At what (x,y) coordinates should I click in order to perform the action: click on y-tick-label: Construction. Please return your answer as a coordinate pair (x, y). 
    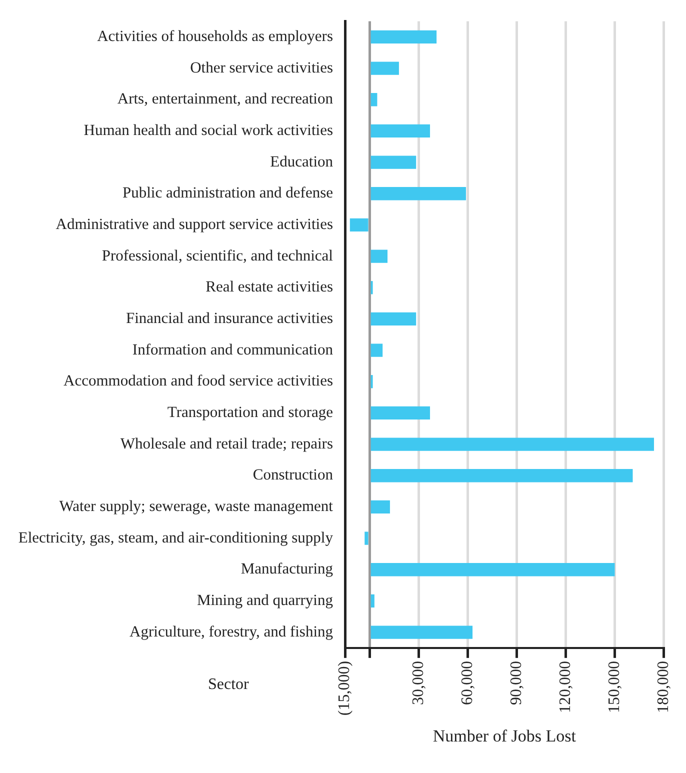
    Looking at the image, I should click on (293, 475).